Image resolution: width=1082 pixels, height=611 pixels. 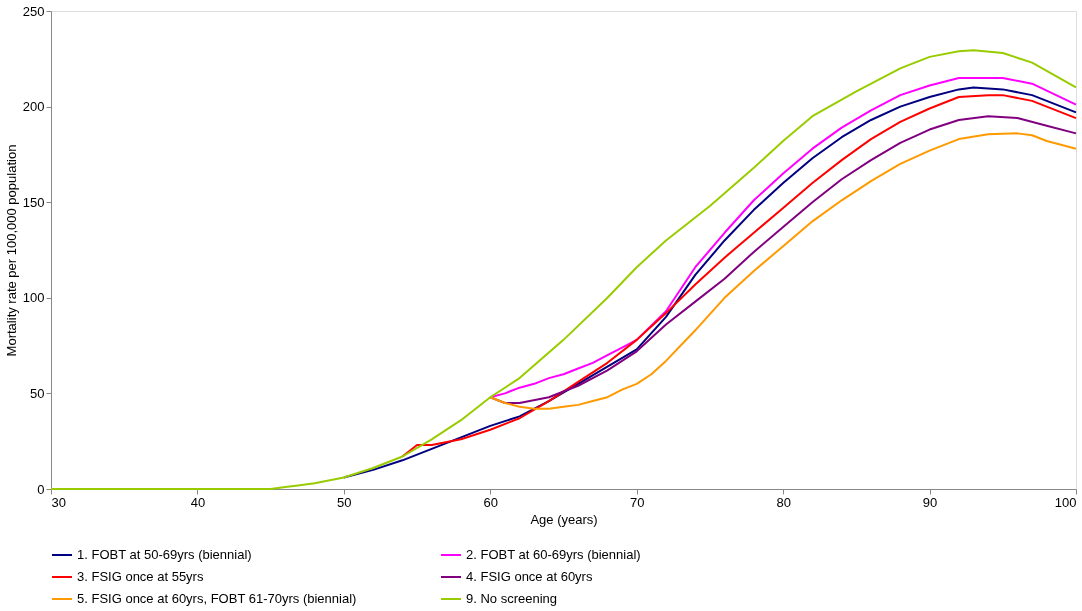 What do you see at coordinates (637, 502) in the screenshot?
I see `x-tick-label: 70` at bounding box center [637, 502].